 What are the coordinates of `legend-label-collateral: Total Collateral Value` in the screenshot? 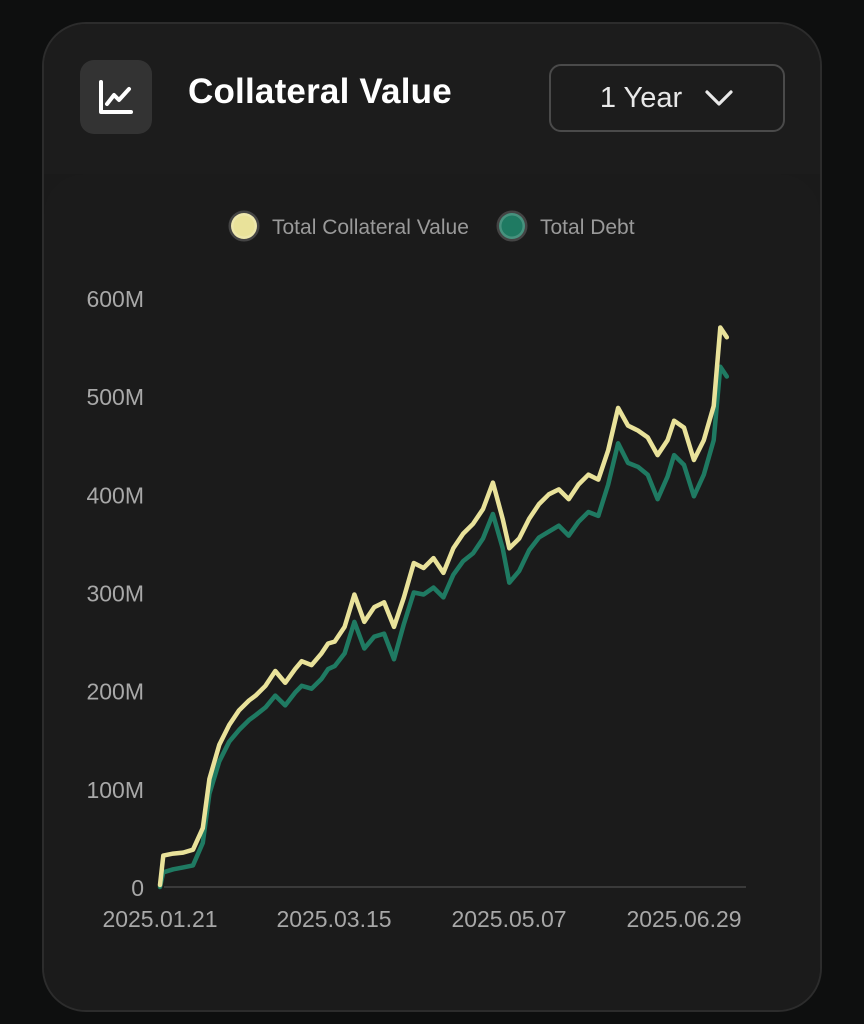 It's located at (370, 227).